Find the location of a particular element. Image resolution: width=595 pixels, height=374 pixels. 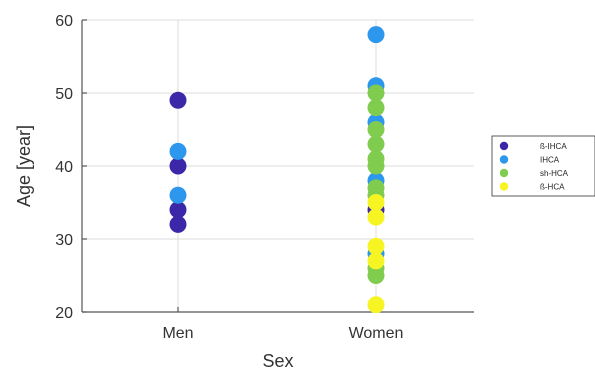

legend-label: sh-HCA is located at coordinates (554, 173).